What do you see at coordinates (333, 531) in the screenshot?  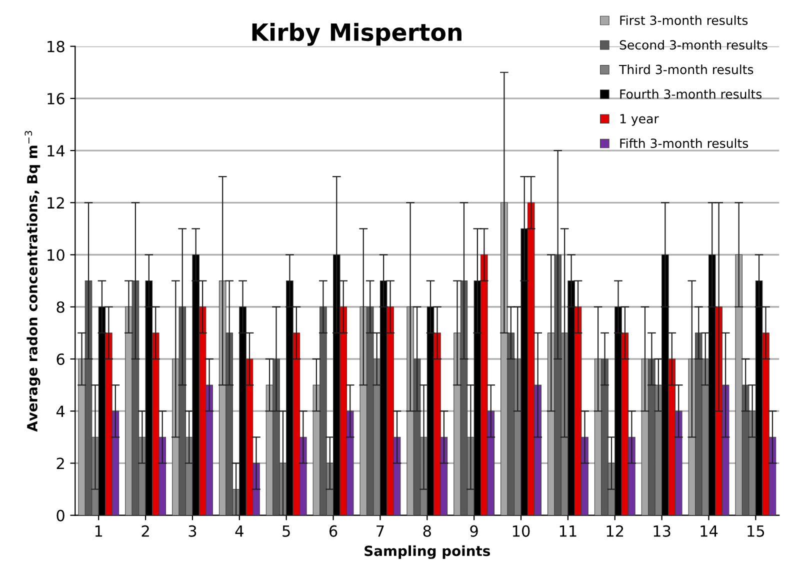 I see `x-tick-label: 6` at bounding box center [333, 531].